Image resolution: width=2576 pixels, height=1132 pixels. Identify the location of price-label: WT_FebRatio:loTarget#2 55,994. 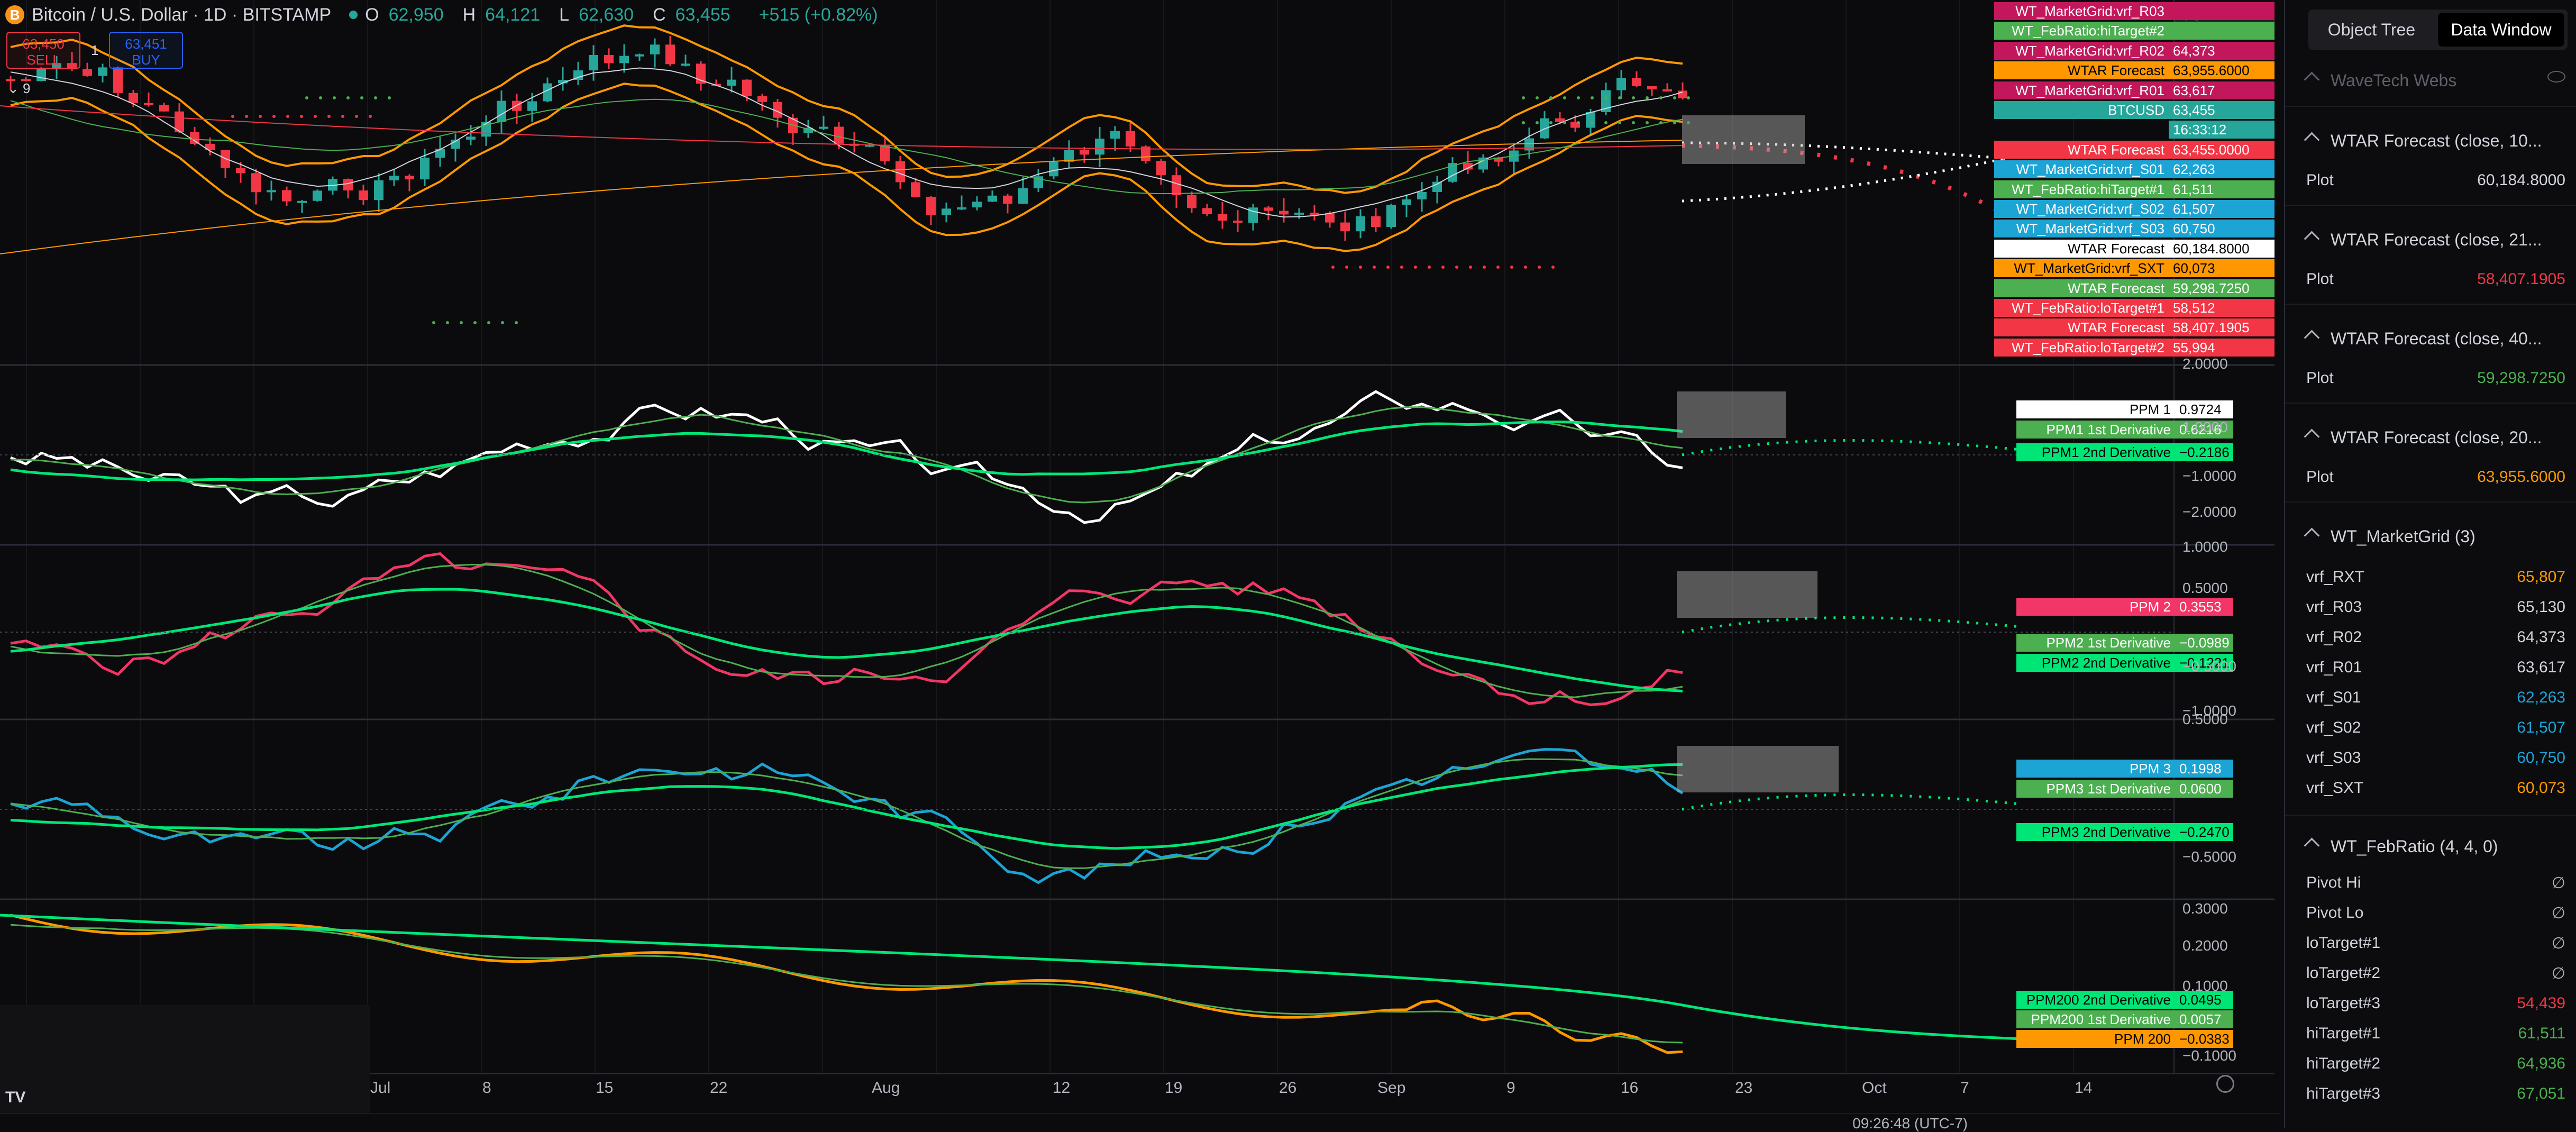
(2134, 347).